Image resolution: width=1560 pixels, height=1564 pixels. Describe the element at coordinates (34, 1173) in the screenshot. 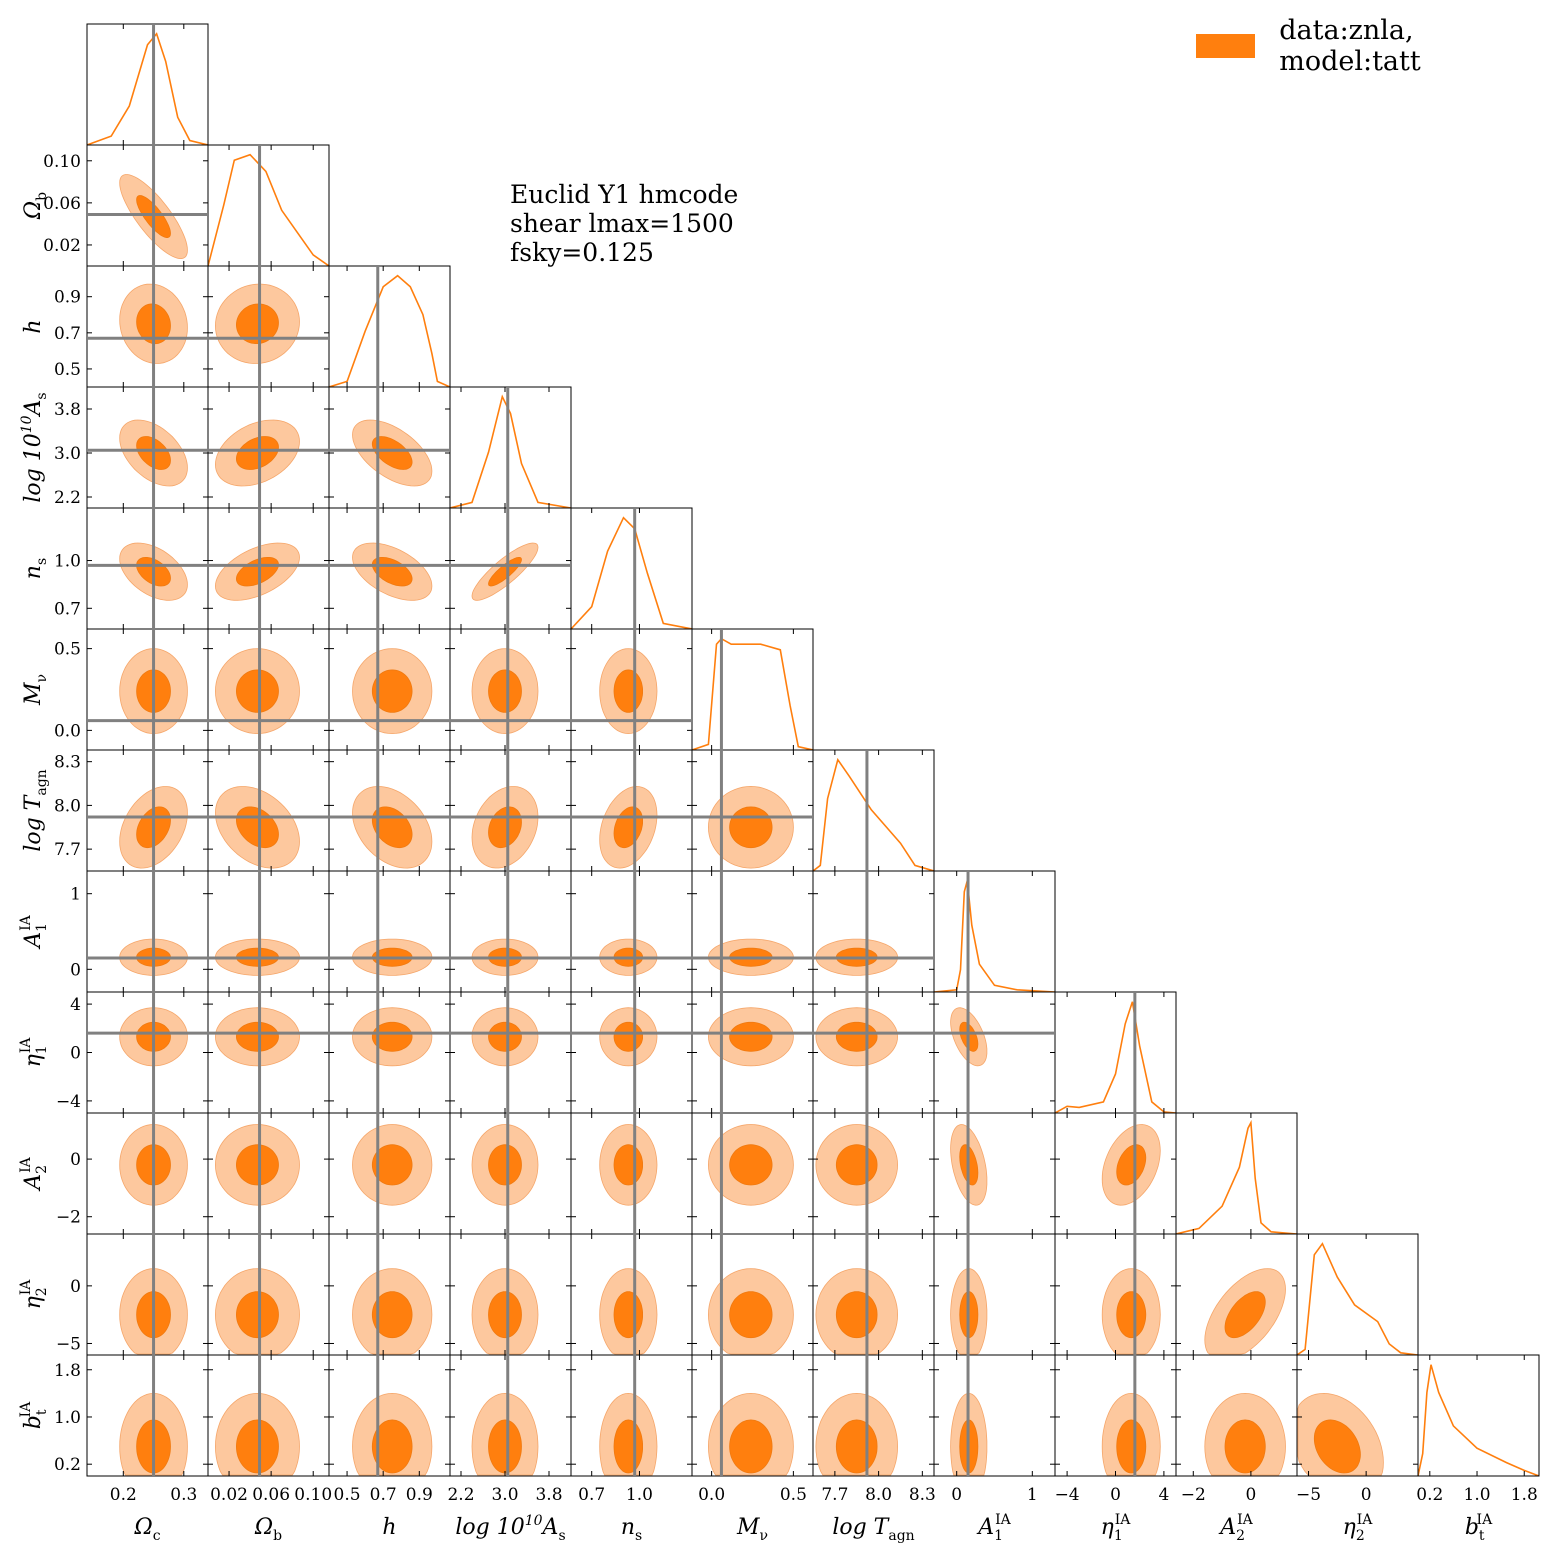

I see `y-axis-label-9: A2IA` at that location.